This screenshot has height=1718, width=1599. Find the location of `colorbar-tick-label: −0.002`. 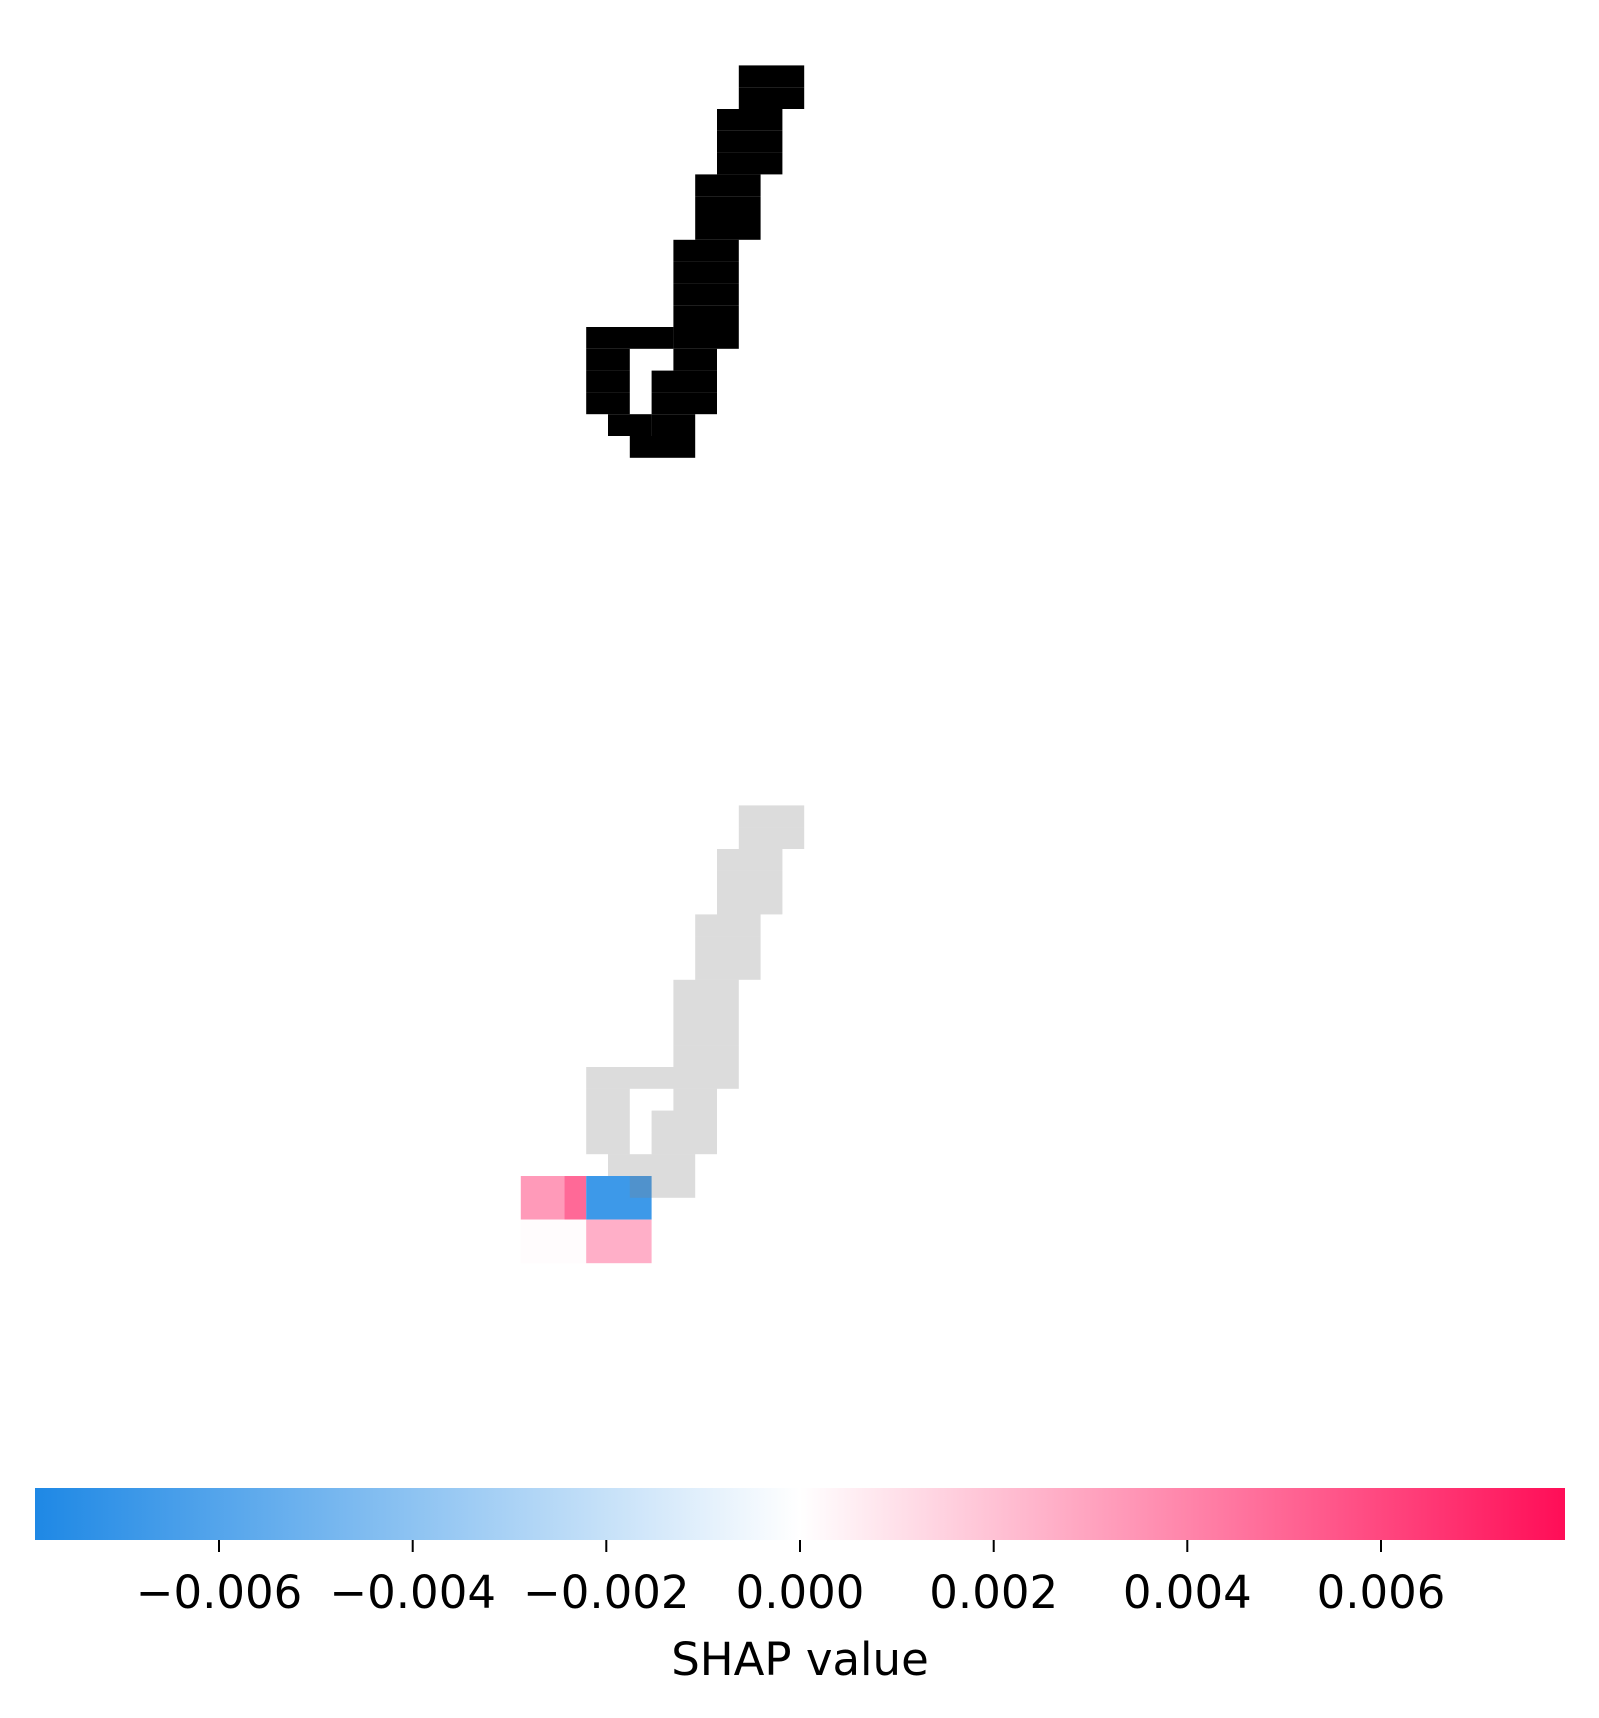

colorbar-tick-label: −0.002 is located at coordinates (606, 1592).